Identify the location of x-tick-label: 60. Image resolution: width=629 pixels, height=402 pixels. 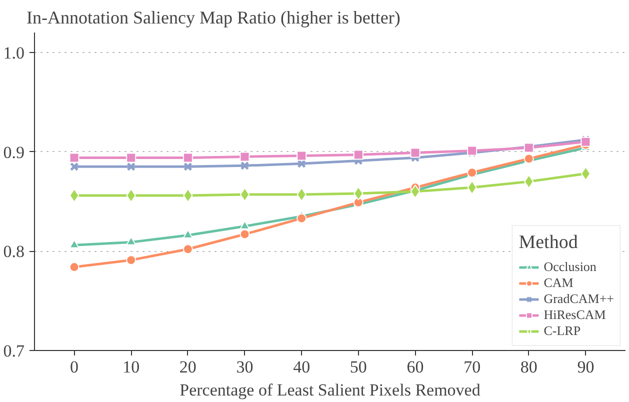
(415, 367).